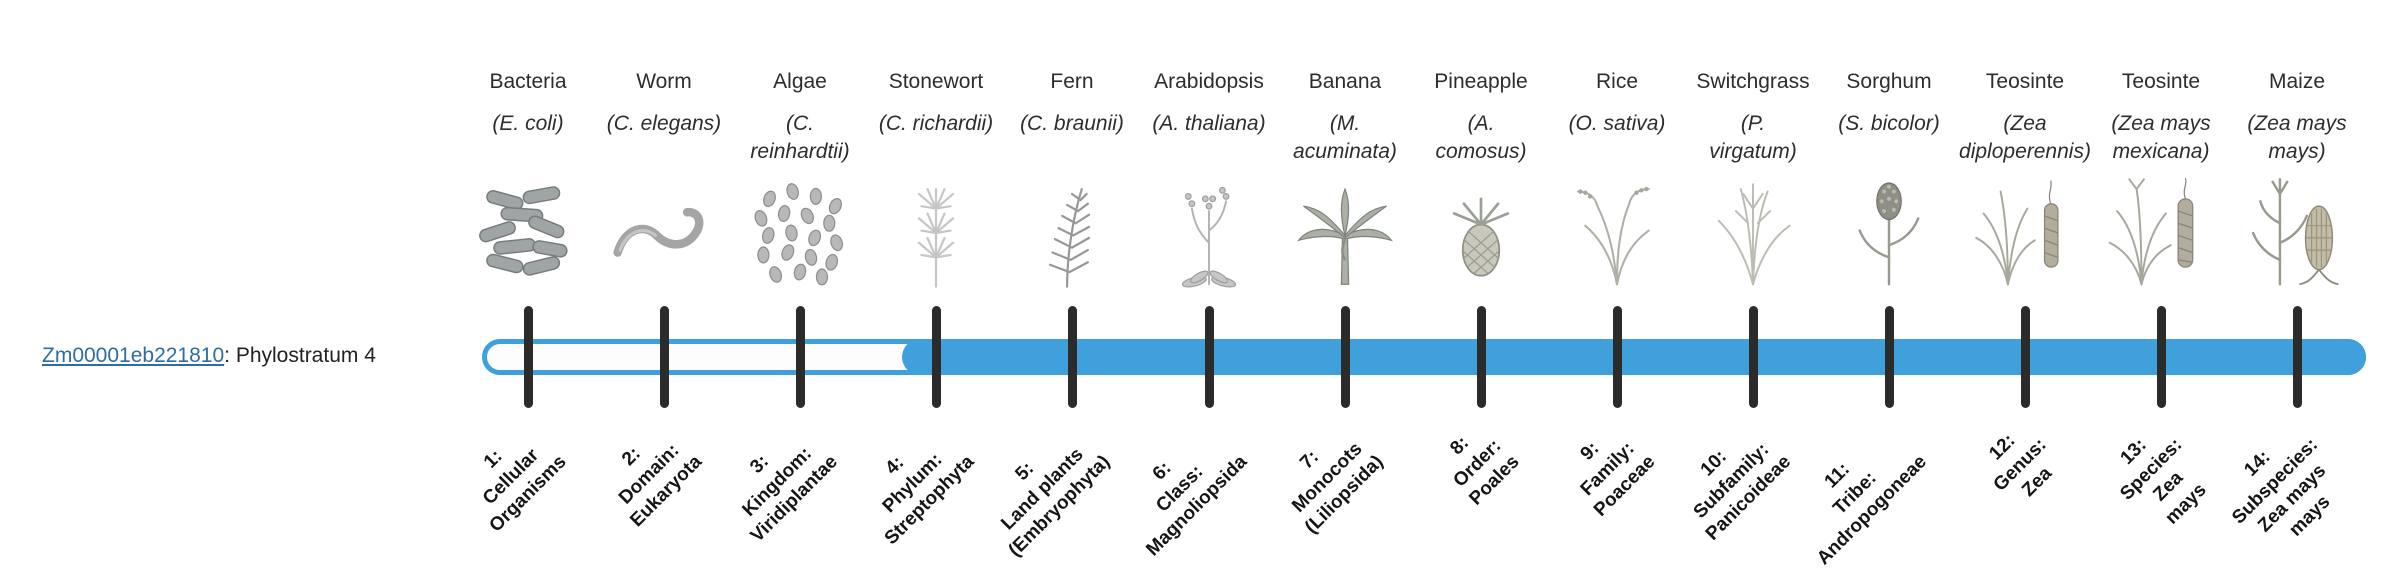 The height and width of the screenshot is (580, 2400). I want to click on maize-icon, so click(2297, 233).